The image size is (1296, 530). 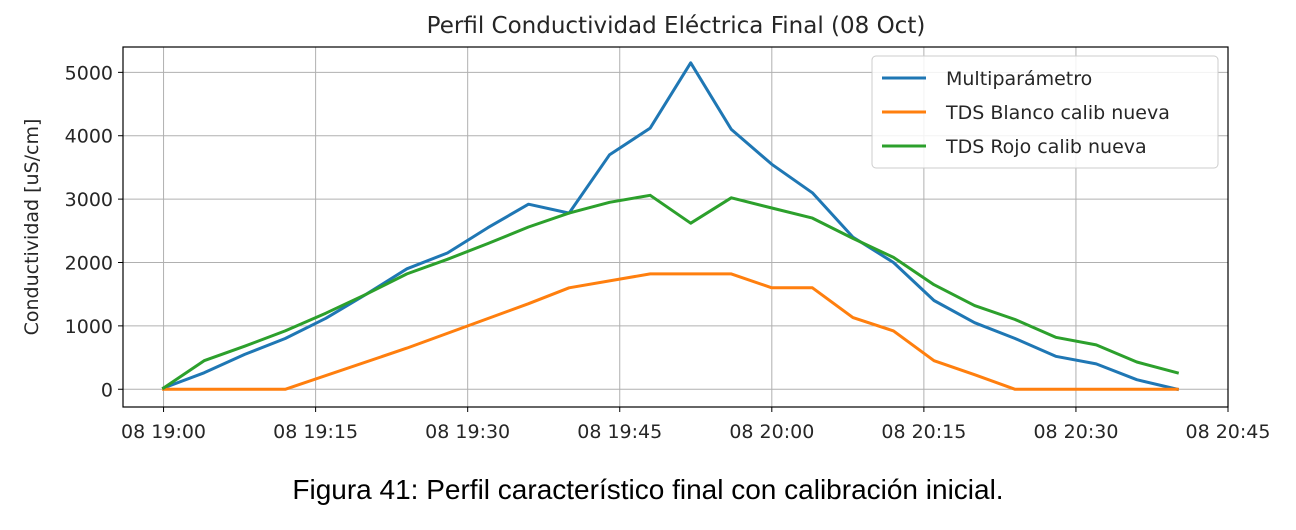 I want to click on x-tick-label: 08 19:45, so click(x=619, y=432).